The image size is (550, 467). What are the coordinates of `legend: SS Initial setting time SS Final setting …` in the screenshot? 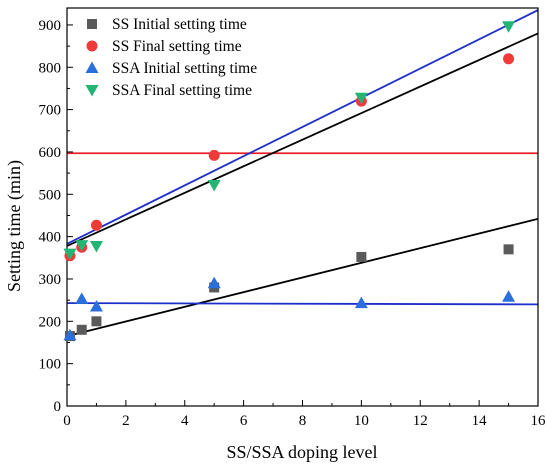 It's located at (171, 57).